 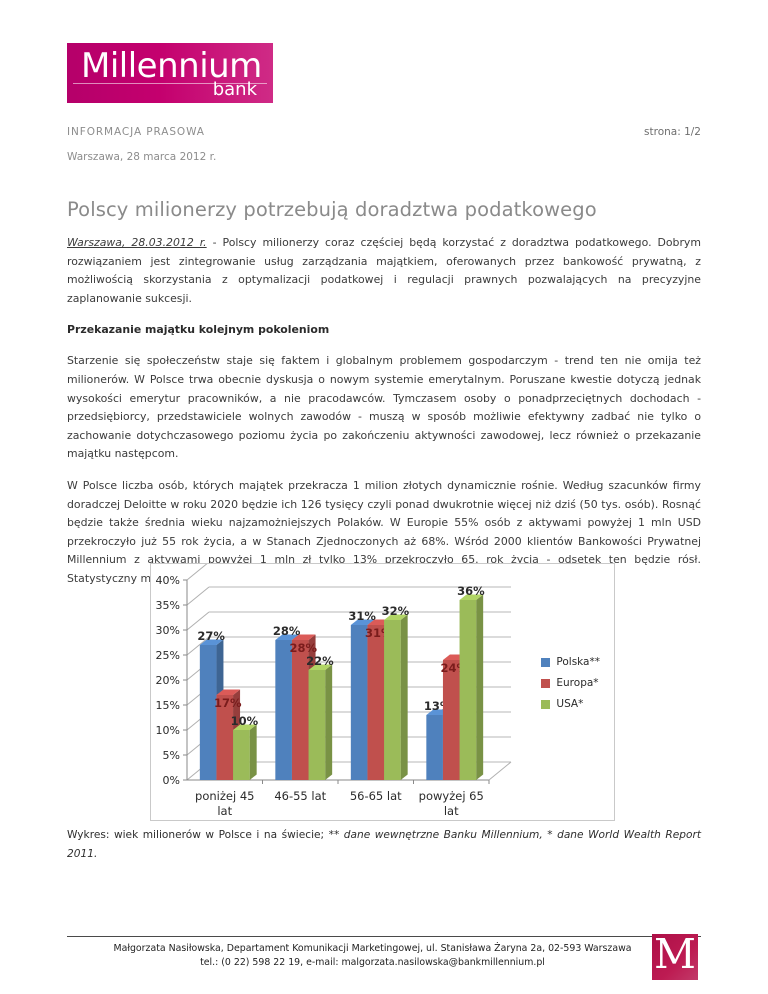 I want to click on footer-logo-letter: M, so click(x=675, y=954).